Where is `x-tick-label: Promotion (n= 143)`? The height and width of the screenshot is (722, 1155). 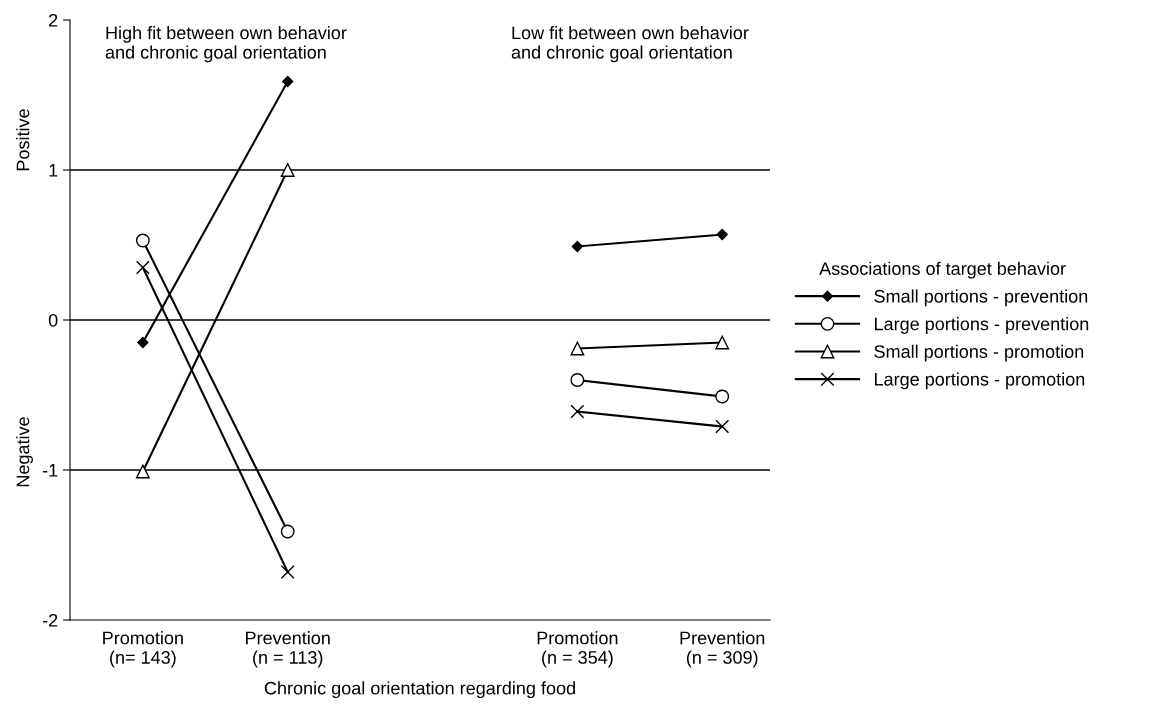 x-tick-label: Promotion (n= 143) is located at coordinates (143, 649).